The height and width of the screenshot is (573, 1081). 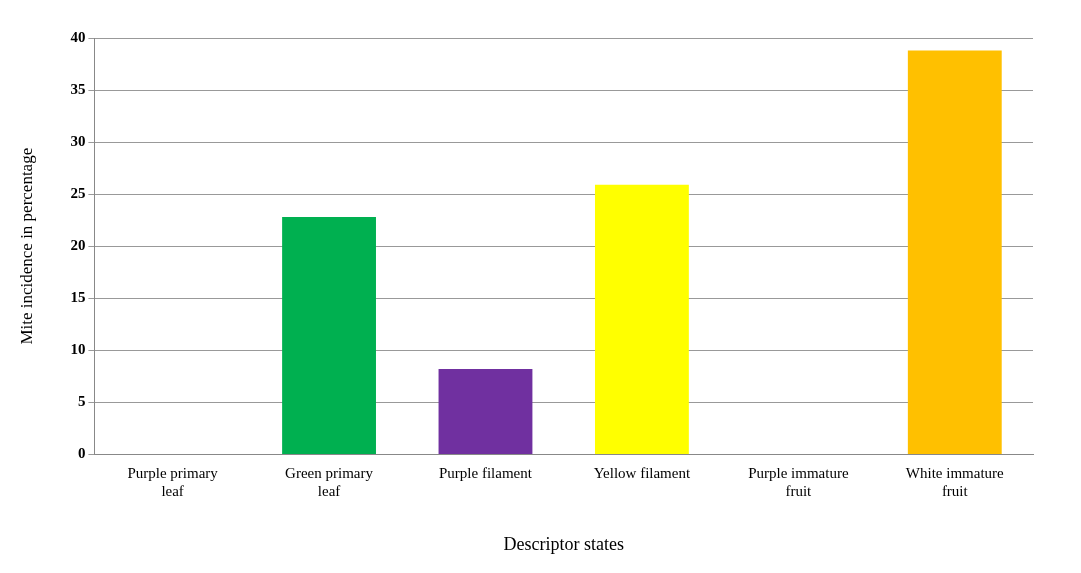 I want to click on y-tick-label: 5, so click(x=81, y=401).